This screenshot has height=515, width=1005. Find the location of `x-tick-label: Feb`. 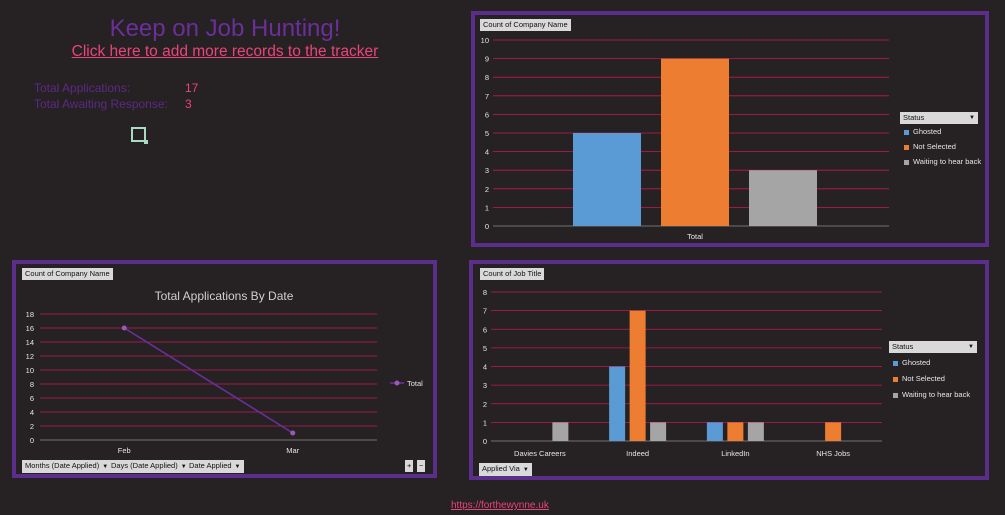

x-tick-label: Feb is located at coordinates (124, 450).